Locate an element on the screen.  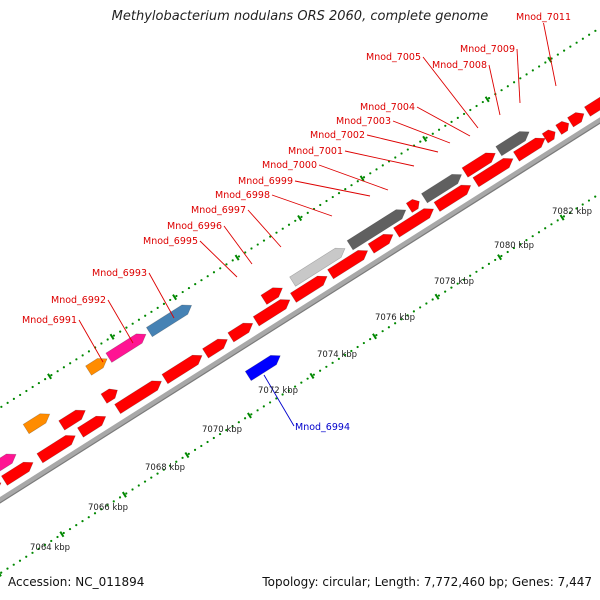
ruler-label: 7076 kbp is located at coordinates (395, 318).